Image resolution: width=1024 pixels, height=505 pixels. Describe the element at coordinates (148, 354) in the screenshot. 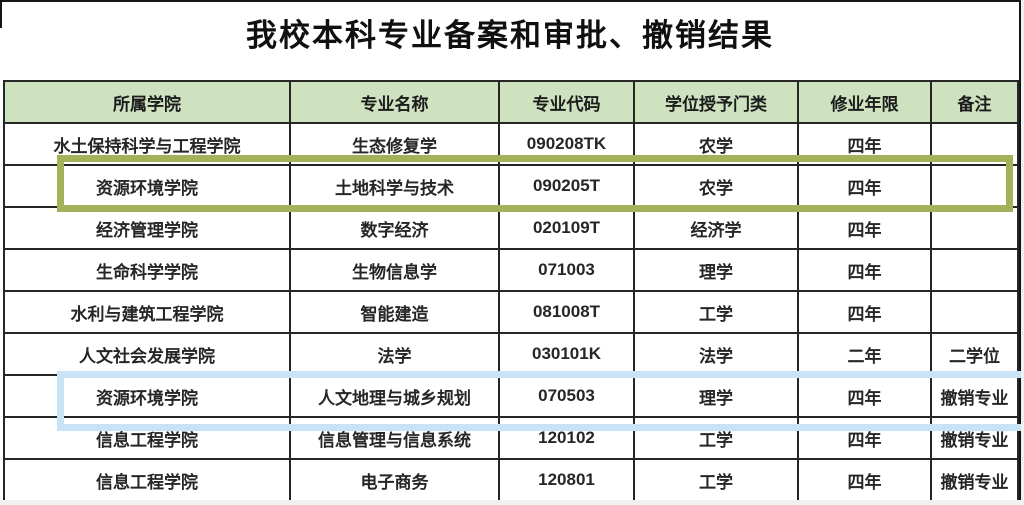

I see `table-cell: 人文社会发展学院` at that location.